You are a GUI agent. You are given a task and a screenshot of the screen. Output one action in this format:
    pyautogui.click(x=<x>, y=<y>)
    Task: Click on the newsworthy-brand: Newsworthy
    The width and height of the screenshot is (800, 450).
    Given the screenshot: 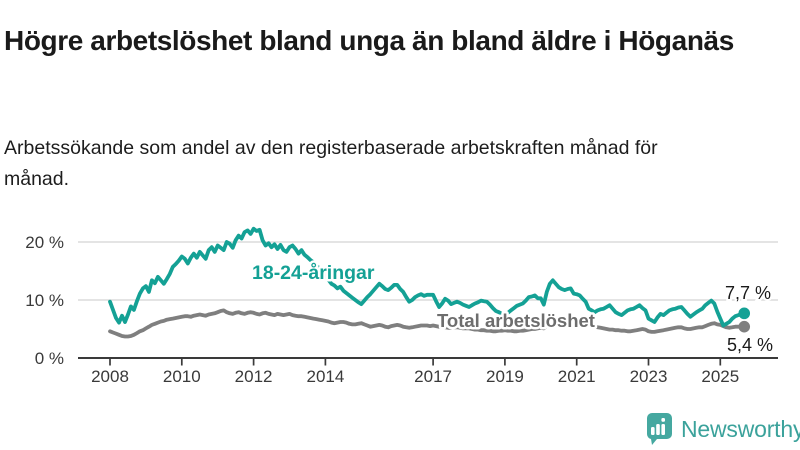 What is the action you would take?
    pyautogui.click(x=722, y=429)
    